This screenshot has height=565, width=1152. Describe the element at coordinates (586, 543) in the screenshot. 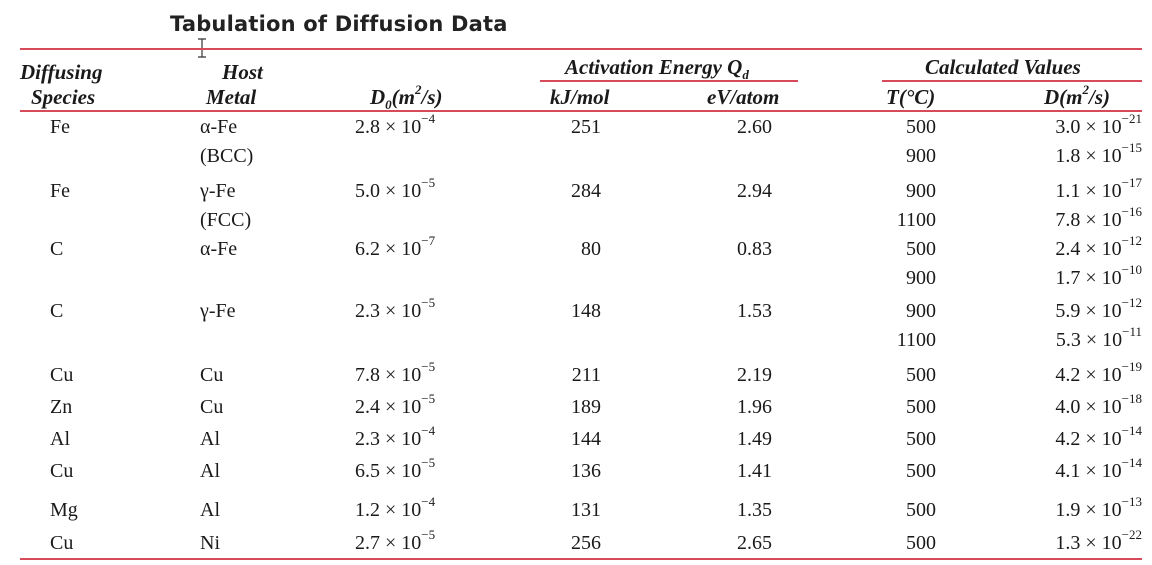

I see `kj-cell: 256` at that location.